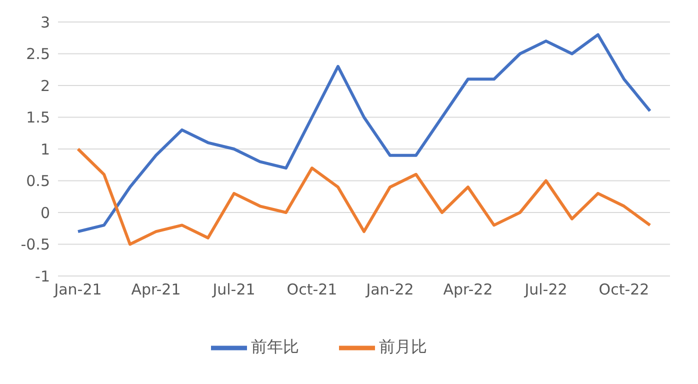  Describe the element at coordinates (38, 181) in the screenshot. I see `y-tick-label: 0.5` at that location.